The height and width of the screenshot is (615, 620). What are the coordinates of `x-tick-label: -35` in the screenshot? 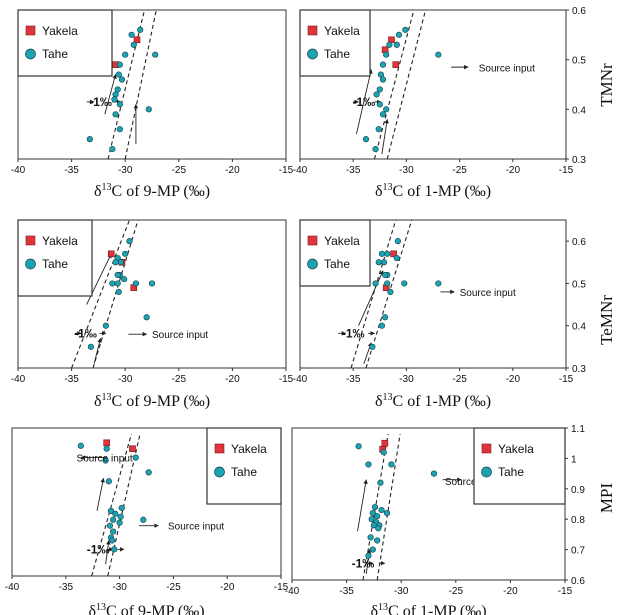 It's located at (71, 379).